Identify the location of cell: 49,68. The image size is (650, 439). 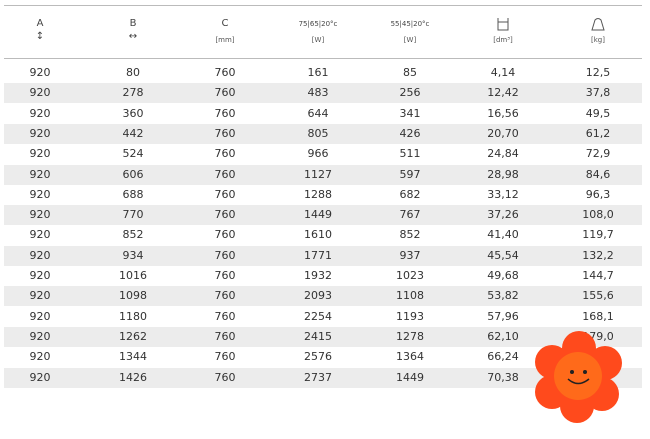
(503, 275).